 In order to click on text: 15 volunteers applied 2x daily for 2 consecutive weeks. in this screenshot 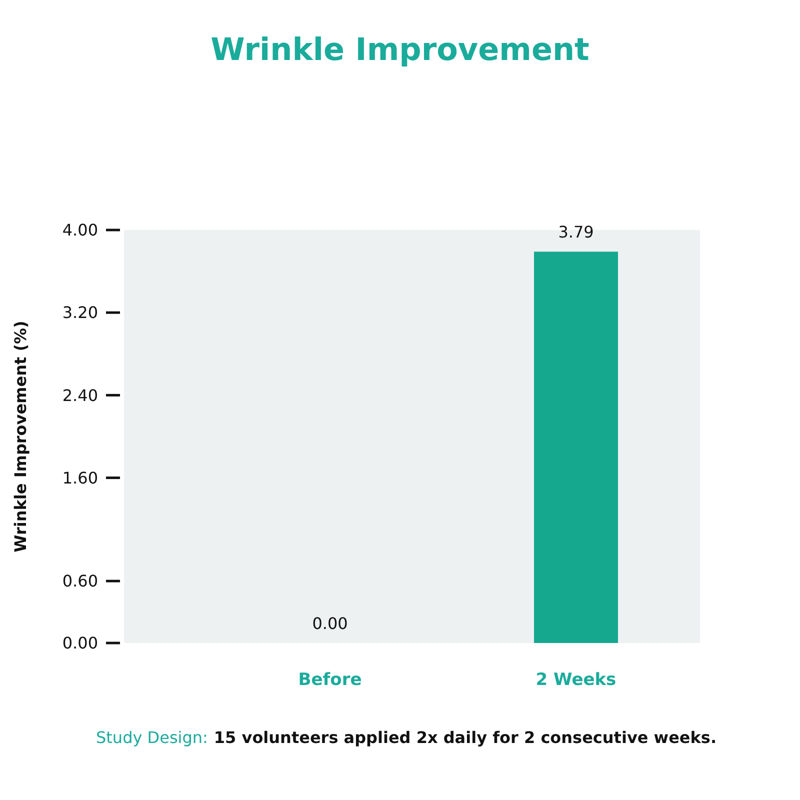, I will do `click(465, 737)`.